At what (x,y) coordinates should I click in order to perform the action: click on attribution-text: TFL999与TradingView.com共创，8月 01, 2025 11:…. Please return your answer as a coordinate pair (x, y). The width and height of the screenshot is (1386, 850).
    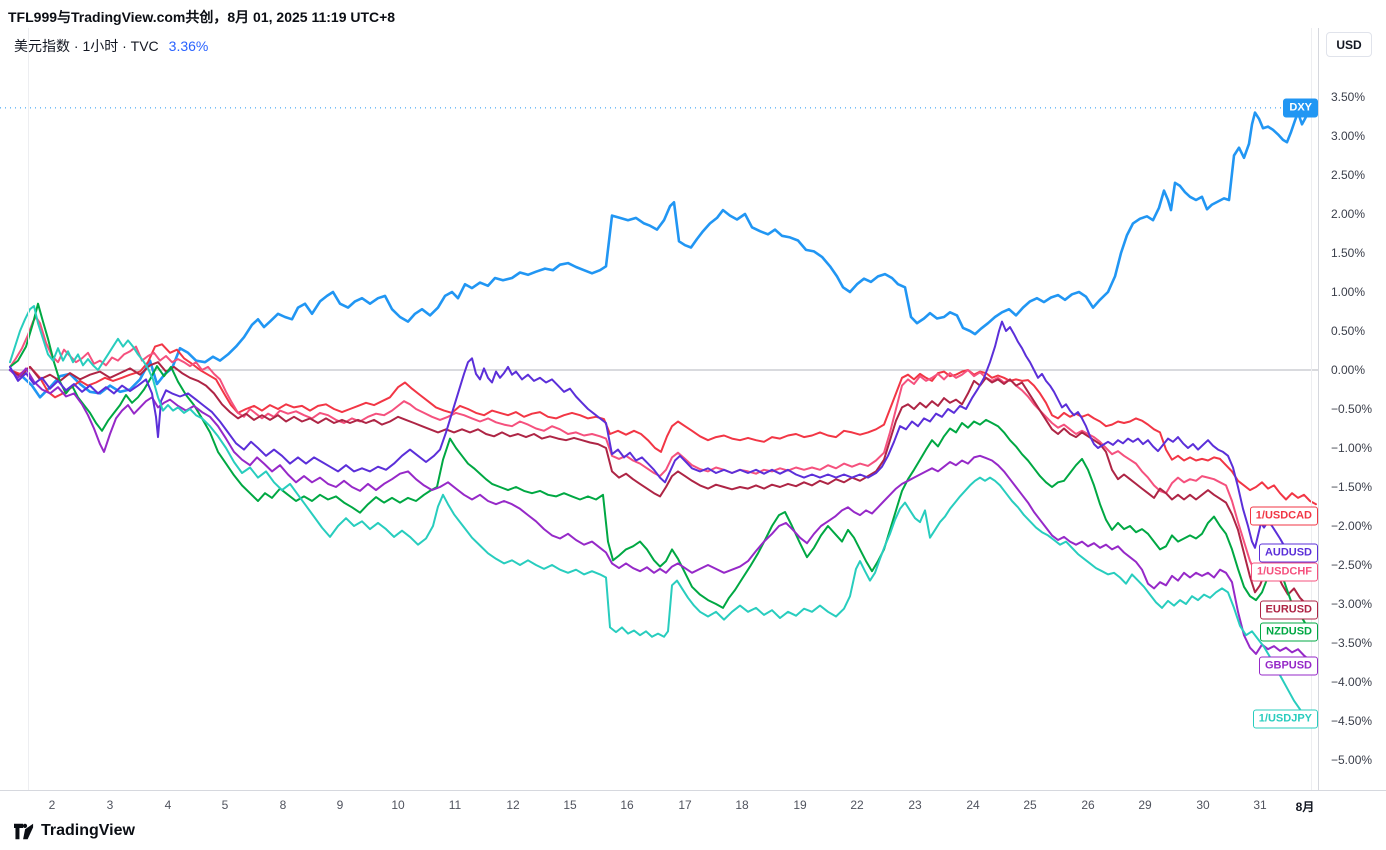
    Looking at the image, I should click on (202, 17).